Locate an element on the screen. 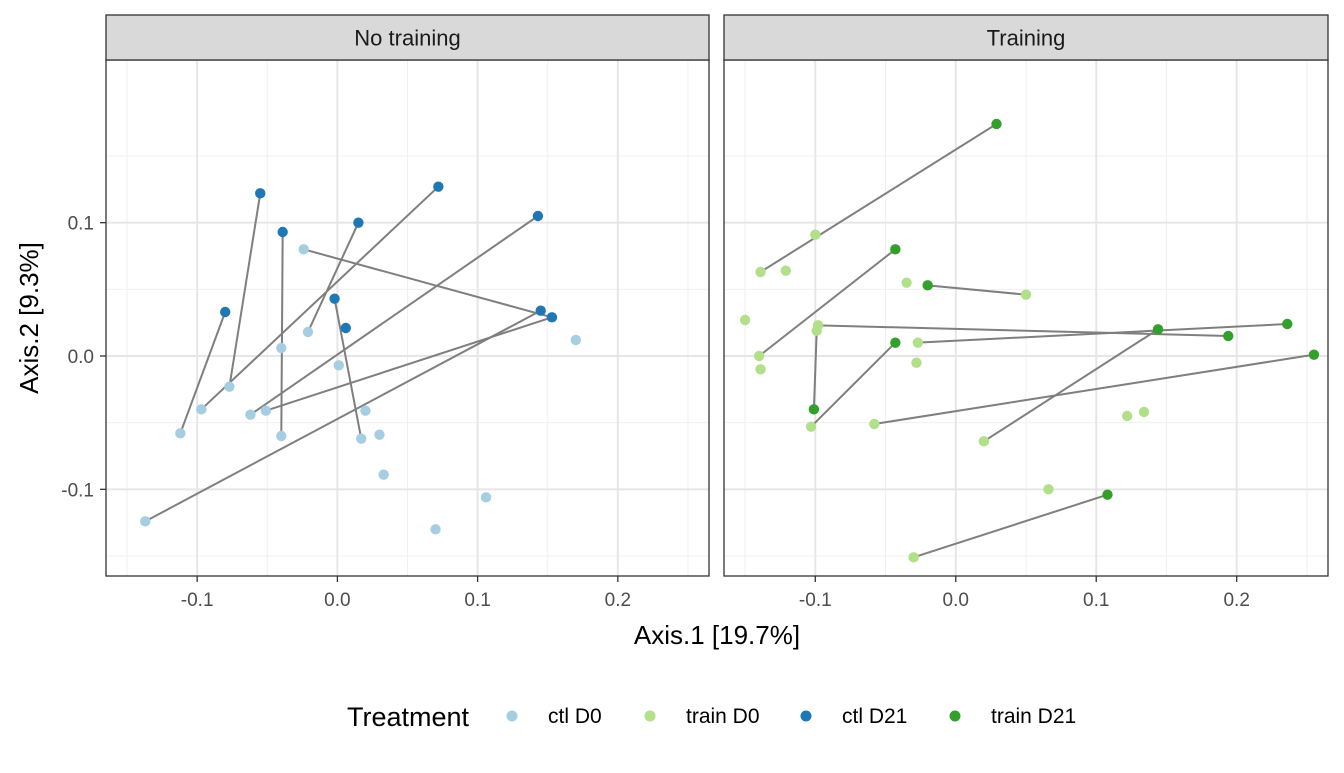 The image size is (1344, 773). legend-entry: train D21 is located at coordinates (1012, 716).